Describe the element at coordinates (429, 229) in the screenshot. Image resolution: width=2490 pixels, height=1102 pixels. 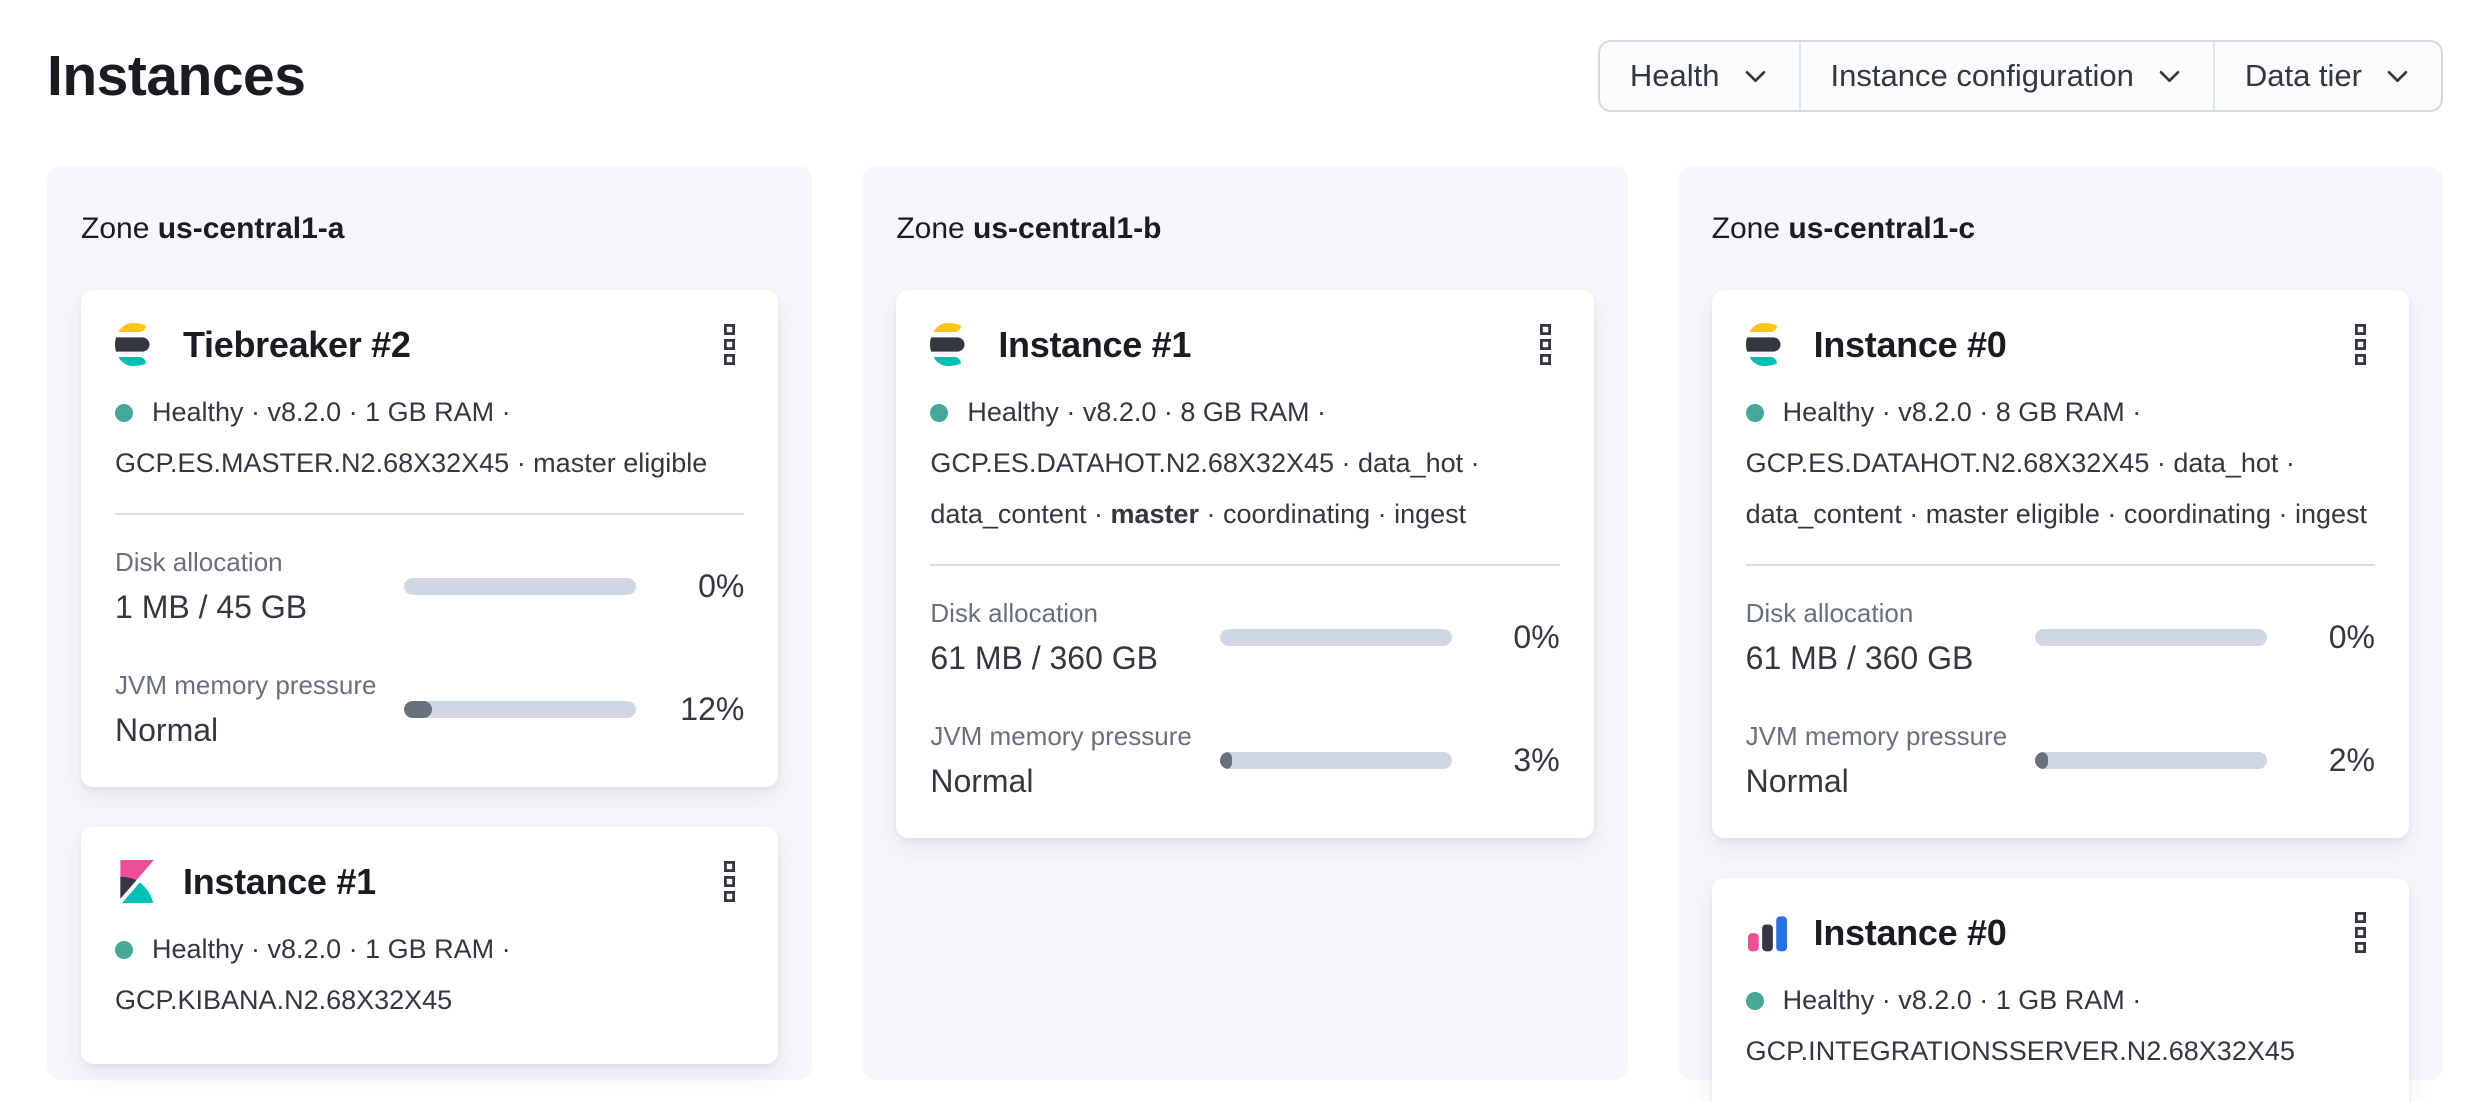
I see `zone-label: Zone us-central1-a` at that location.